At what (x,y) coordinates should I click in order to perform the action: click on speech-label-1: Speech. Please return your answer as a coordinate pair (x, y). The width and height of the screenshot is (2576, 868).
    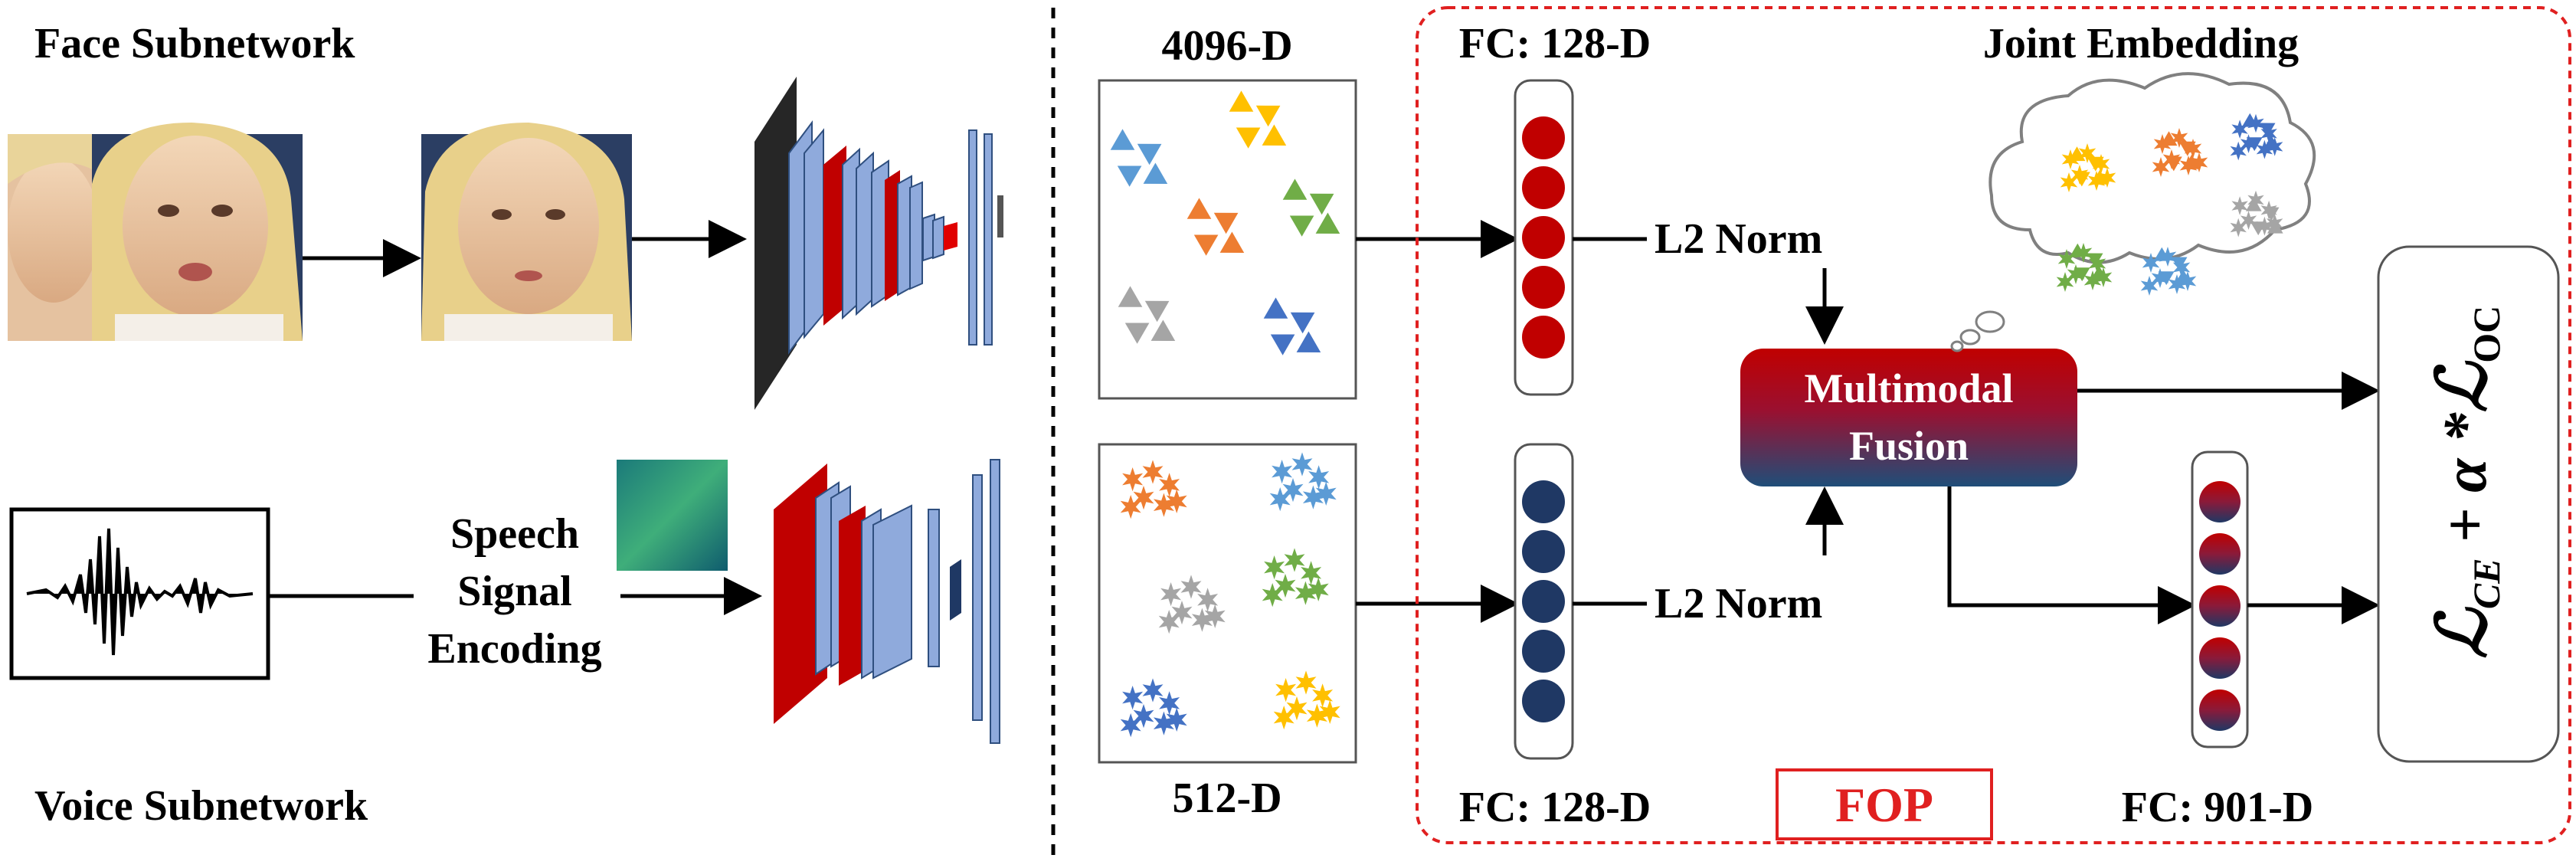
    Looking at the image, I should click on (514, 534).